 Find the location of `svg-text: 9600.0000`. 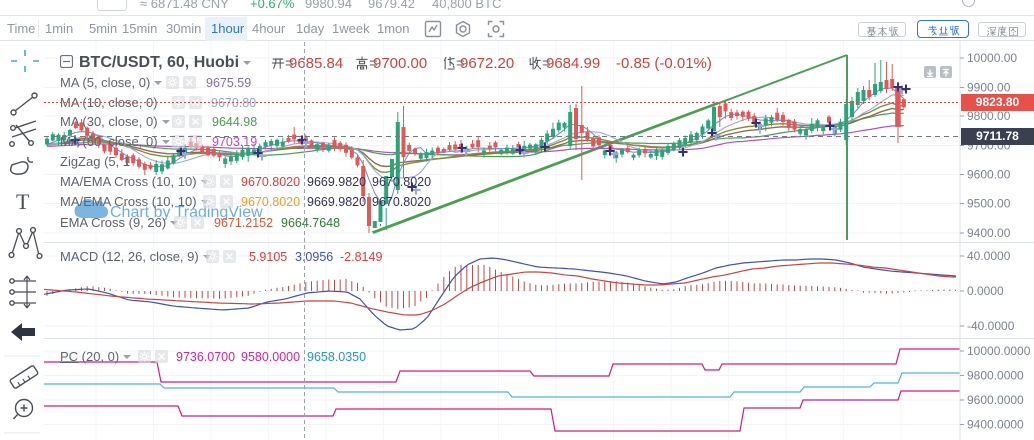

svg-text: 9600.0000 is located at coordinates (995, 400).